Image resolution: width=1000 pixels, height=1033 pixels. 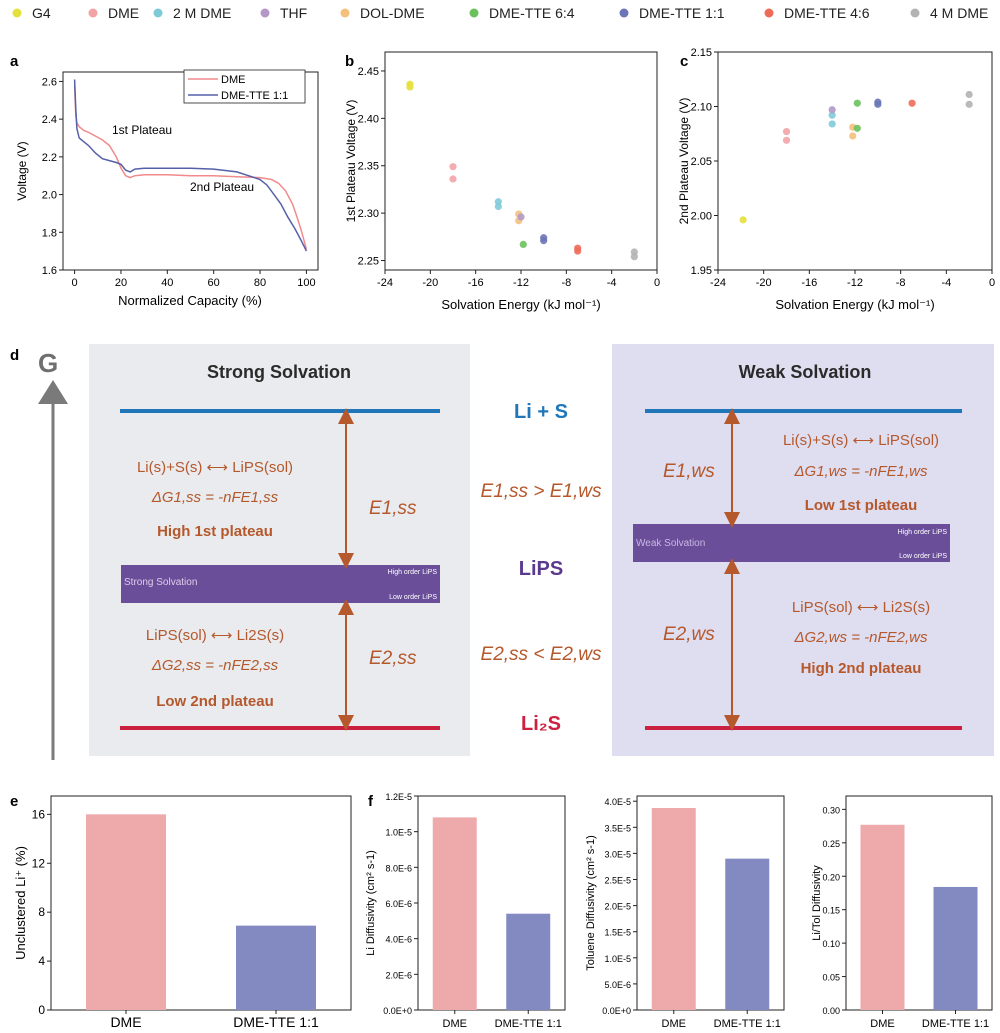 I want to click on y-tick-label: 1.5E-5, so click(x=617, y=933).